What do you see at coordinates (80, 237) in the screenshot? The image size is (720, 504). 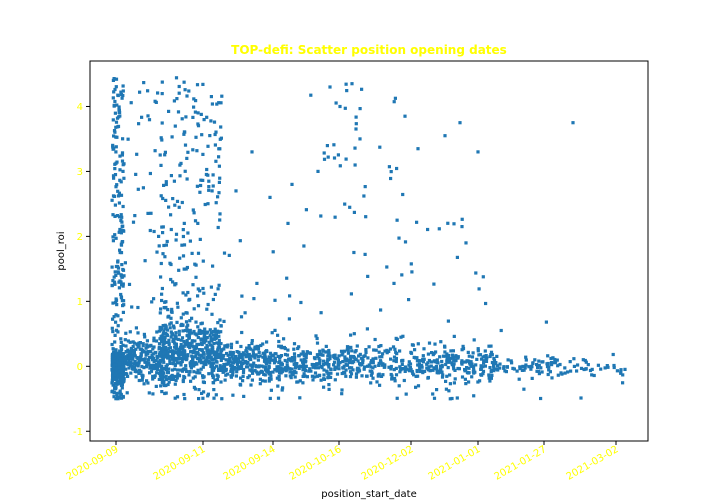 I see `y-tick-label: 2` at bounding box center [80, 237].